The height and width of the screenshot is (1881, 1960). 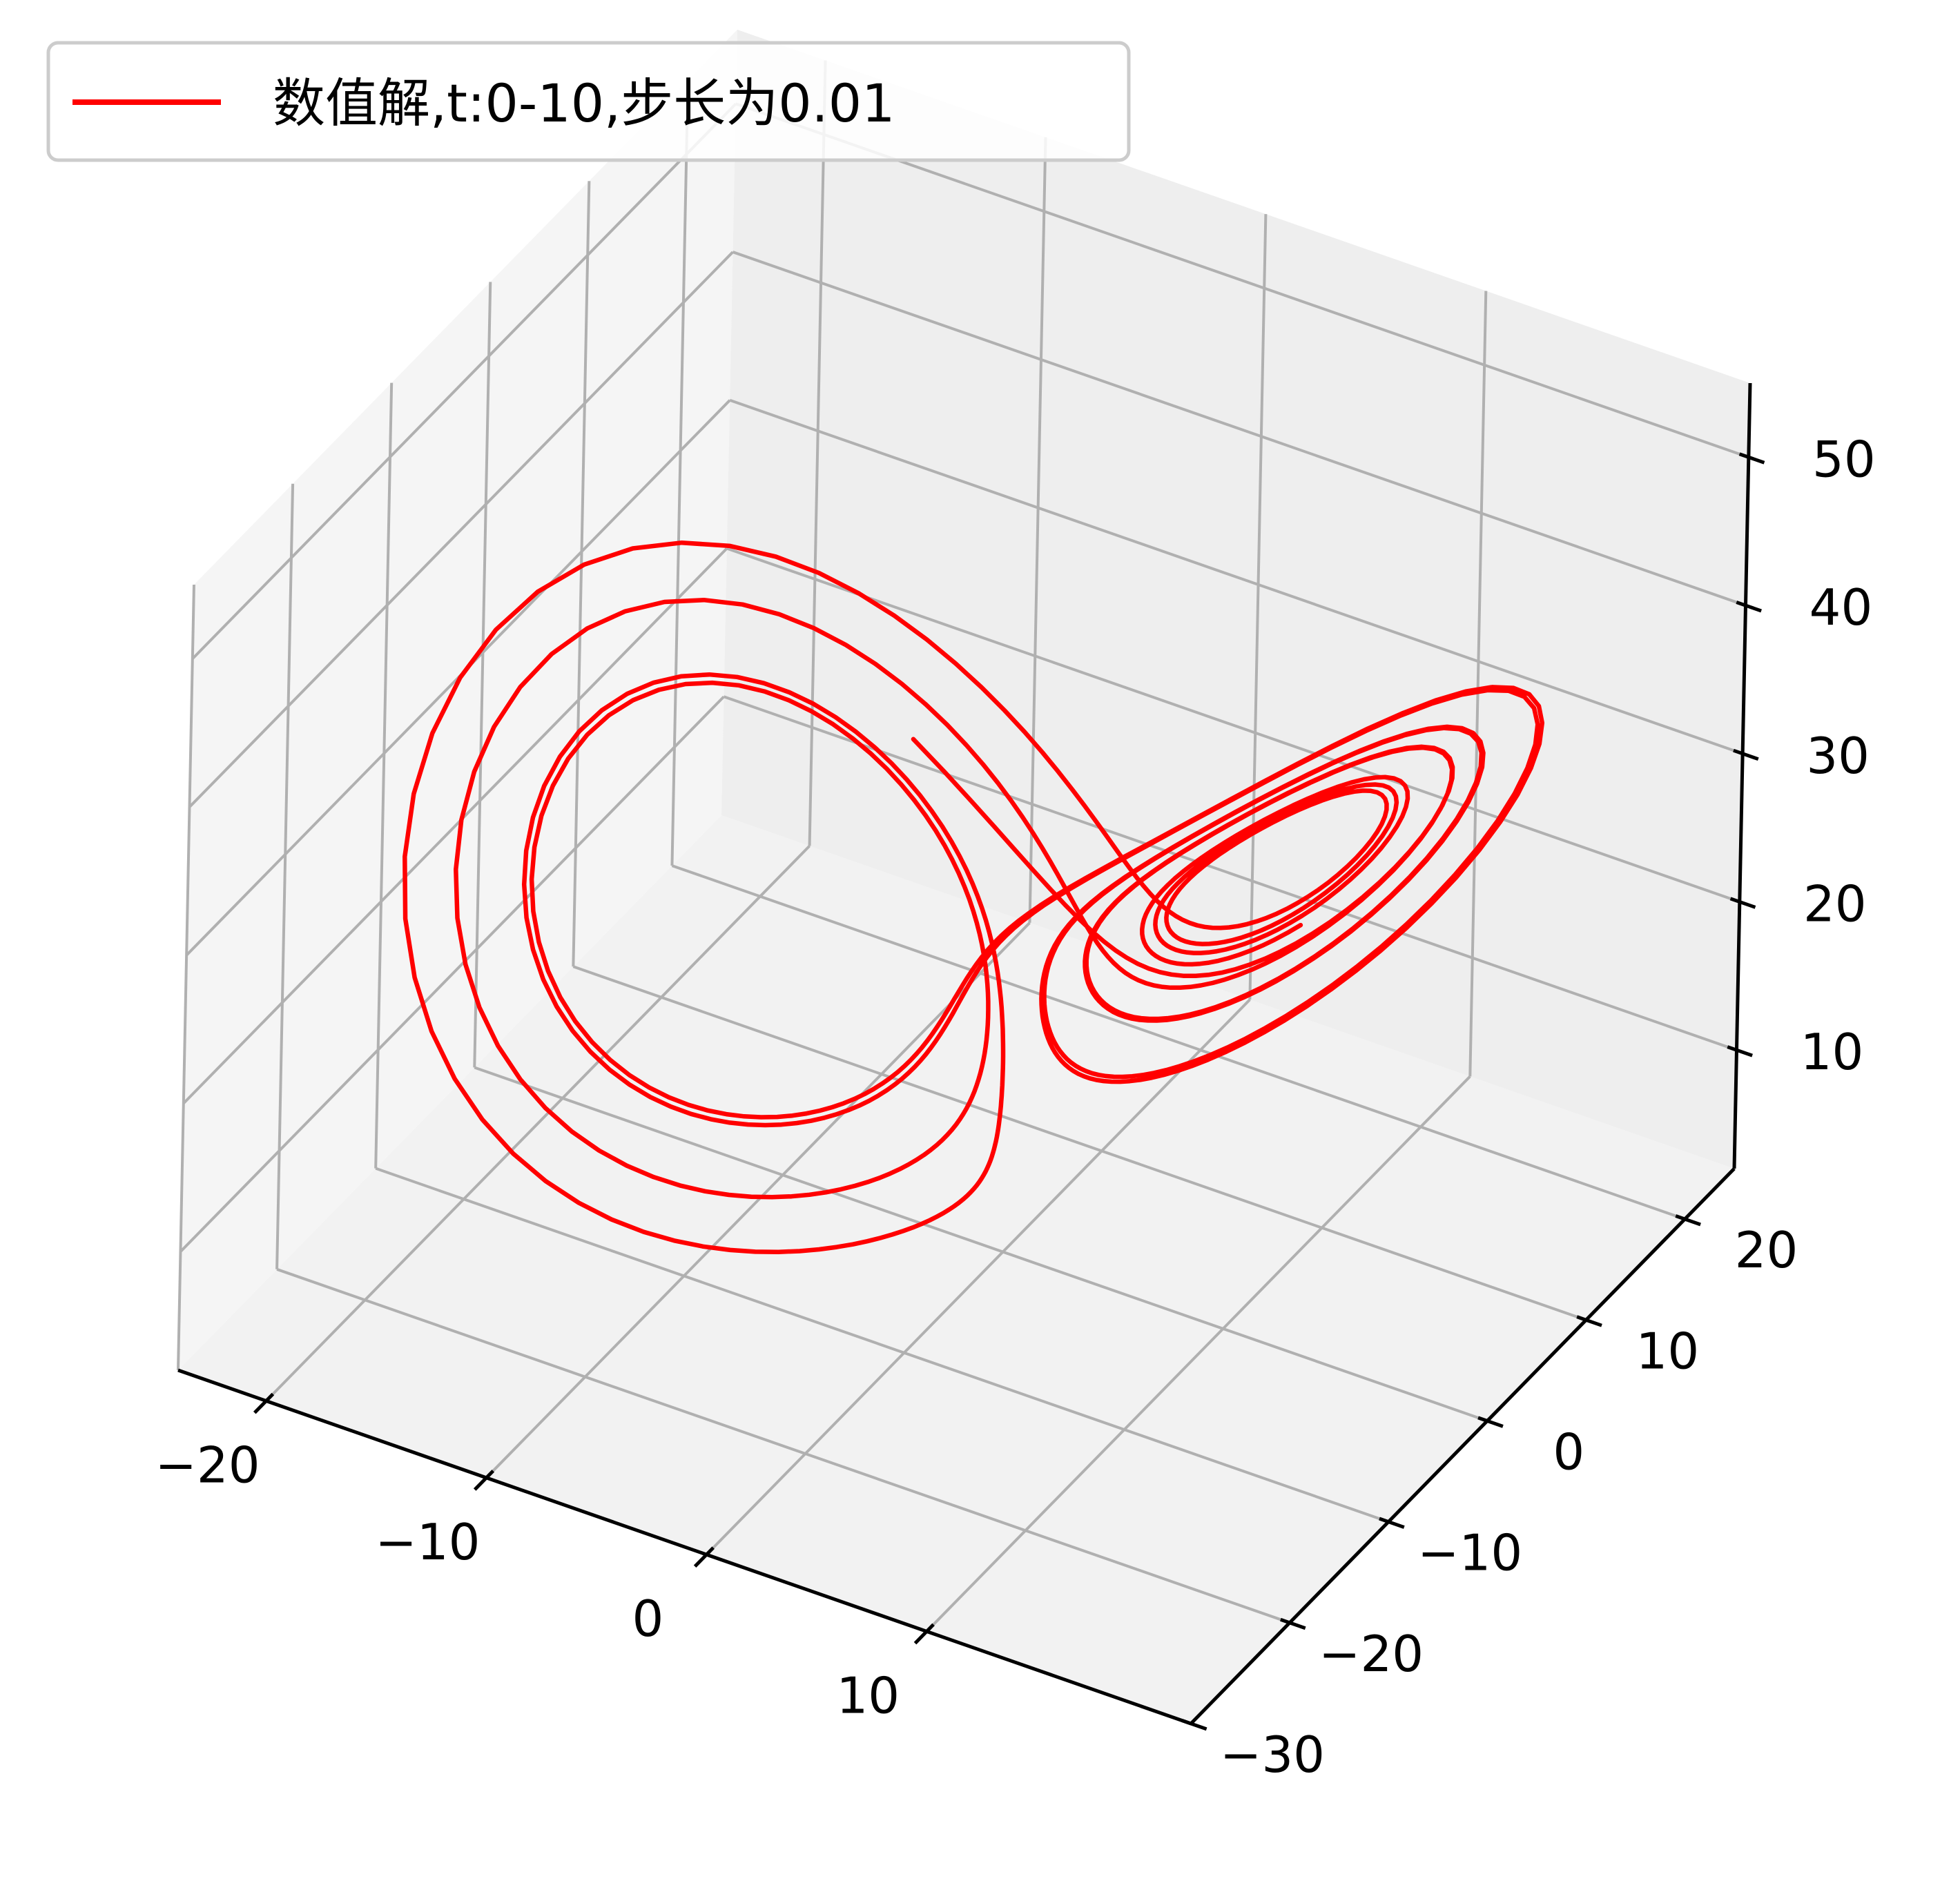 I want to click on y-tick-label: 20, so click(x=1766, y=1250).